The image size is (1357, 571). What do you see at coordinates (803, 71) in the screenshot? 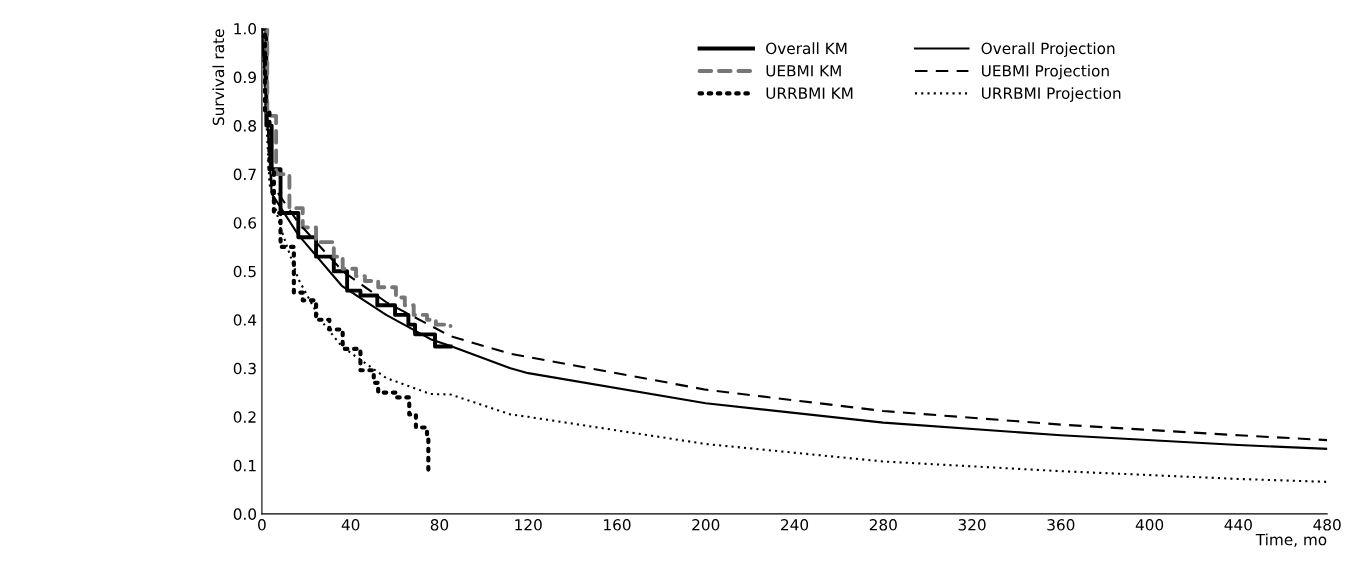
I see `legend-label: UEBMI KM` at bounding box center [803, 71].